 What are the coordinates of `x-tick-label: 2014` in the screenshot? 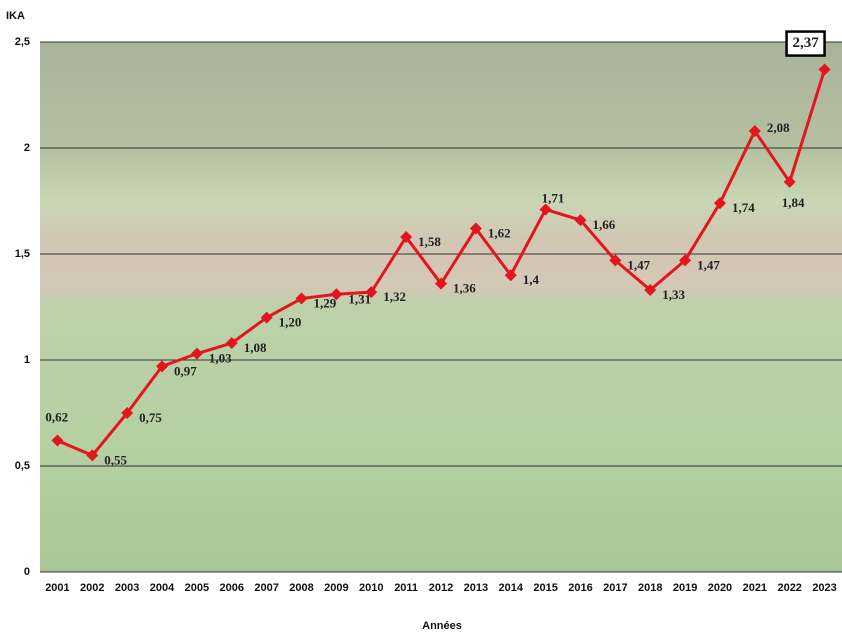 It's located at (510, 588).